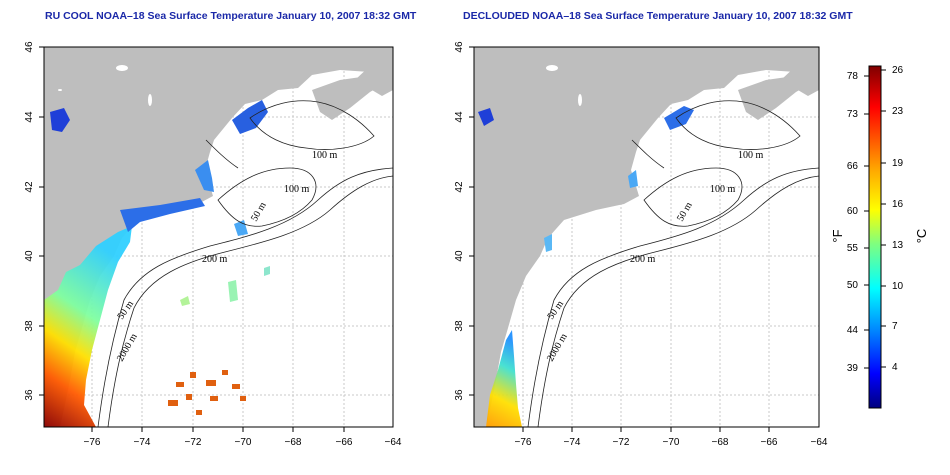 The image size is (950, 475). What do you see at coordinates (895, 367) in the screenshot?
I see `celsius-tick: 4` at bounding box center [895, 367].